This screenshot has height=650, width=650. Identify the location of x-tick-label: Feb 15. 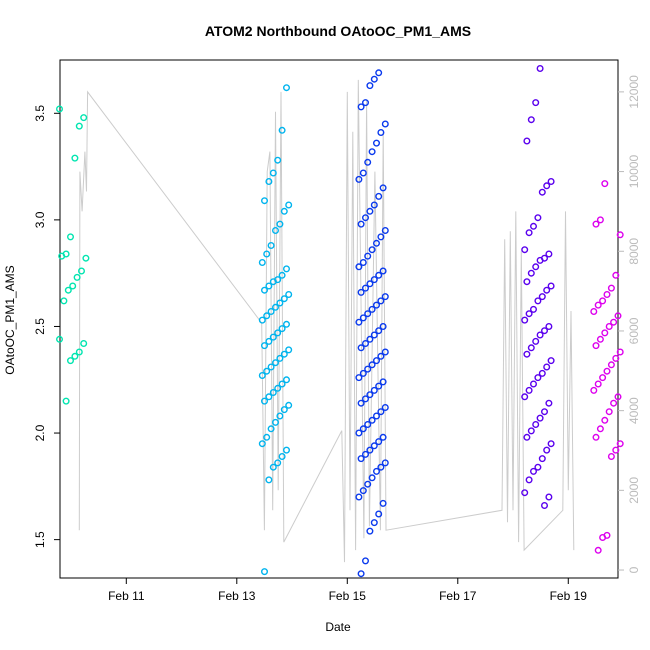
(348, 596).